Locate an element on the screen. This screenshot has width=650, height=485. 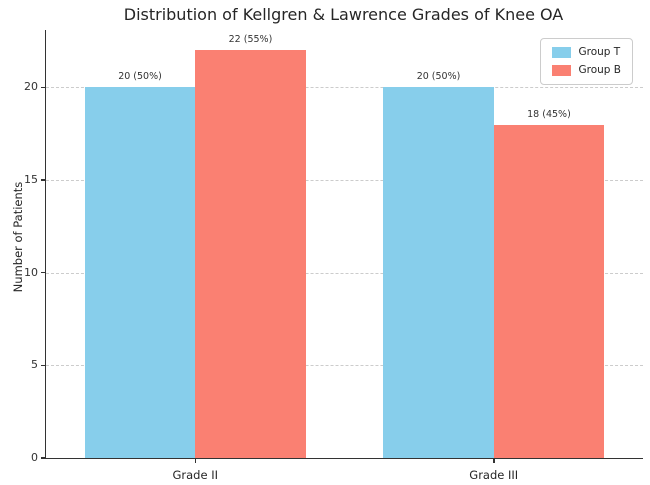
legend-entry: Group T is located at coordinates (586, 52).